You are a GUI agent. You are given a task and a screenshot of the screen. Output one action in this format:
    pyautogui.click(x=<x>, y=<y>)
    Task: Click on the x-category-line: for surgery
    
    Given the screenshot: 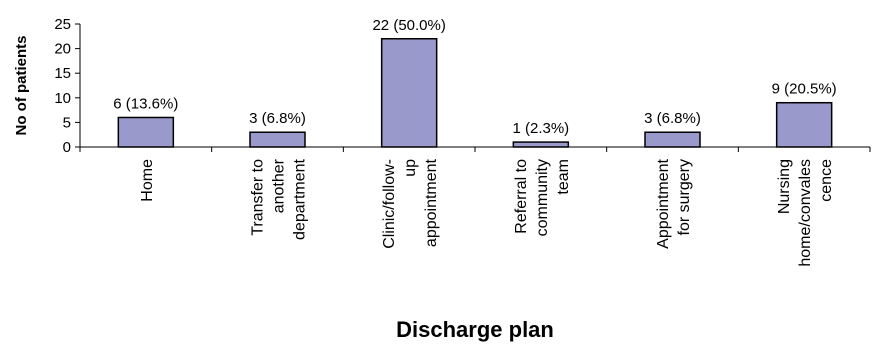 What is the action you would take?
    pyautogui.click(x=684, y=197)
    